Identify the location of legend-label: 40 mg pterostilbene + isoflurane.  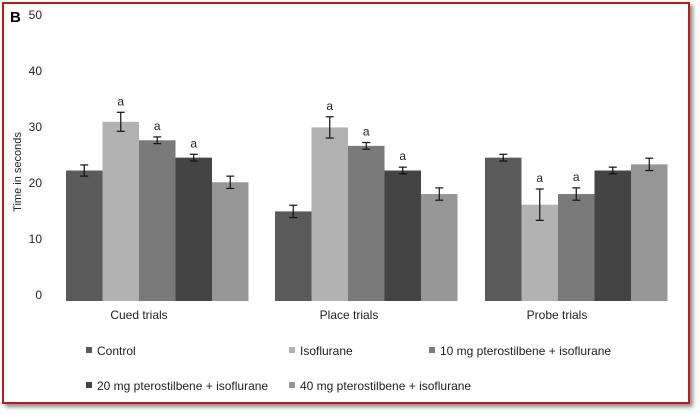
(385, 386).